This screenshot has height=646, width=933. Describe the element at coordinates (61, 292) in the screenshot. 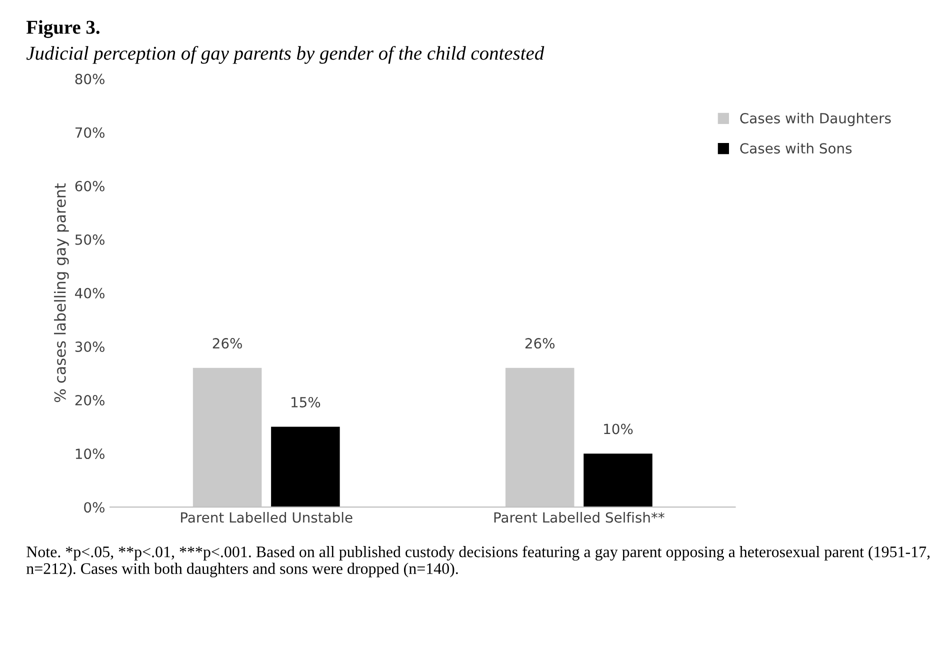

I see `y-axis-title: % cases labelling gay parent` at that location.